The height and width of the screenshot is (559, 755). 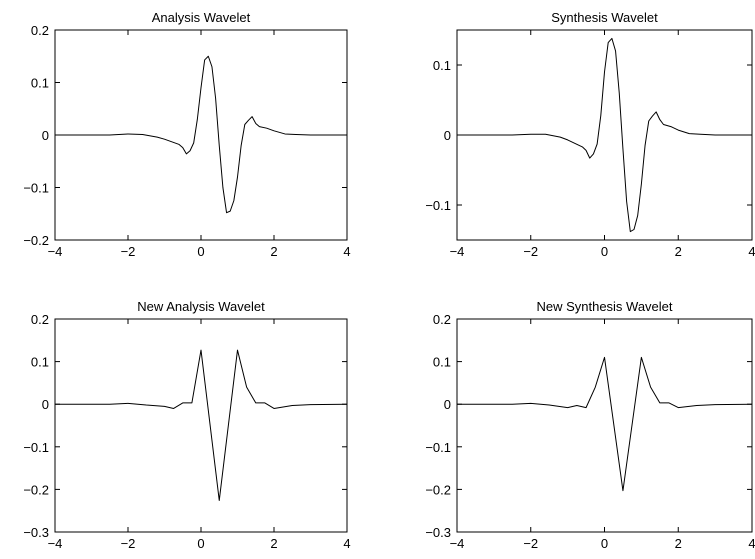 What do you see at coordinates (604, 306) in the screenshot?
I see `panel-title: New Synthesis Wavelet` at bounding box center [604, 306].